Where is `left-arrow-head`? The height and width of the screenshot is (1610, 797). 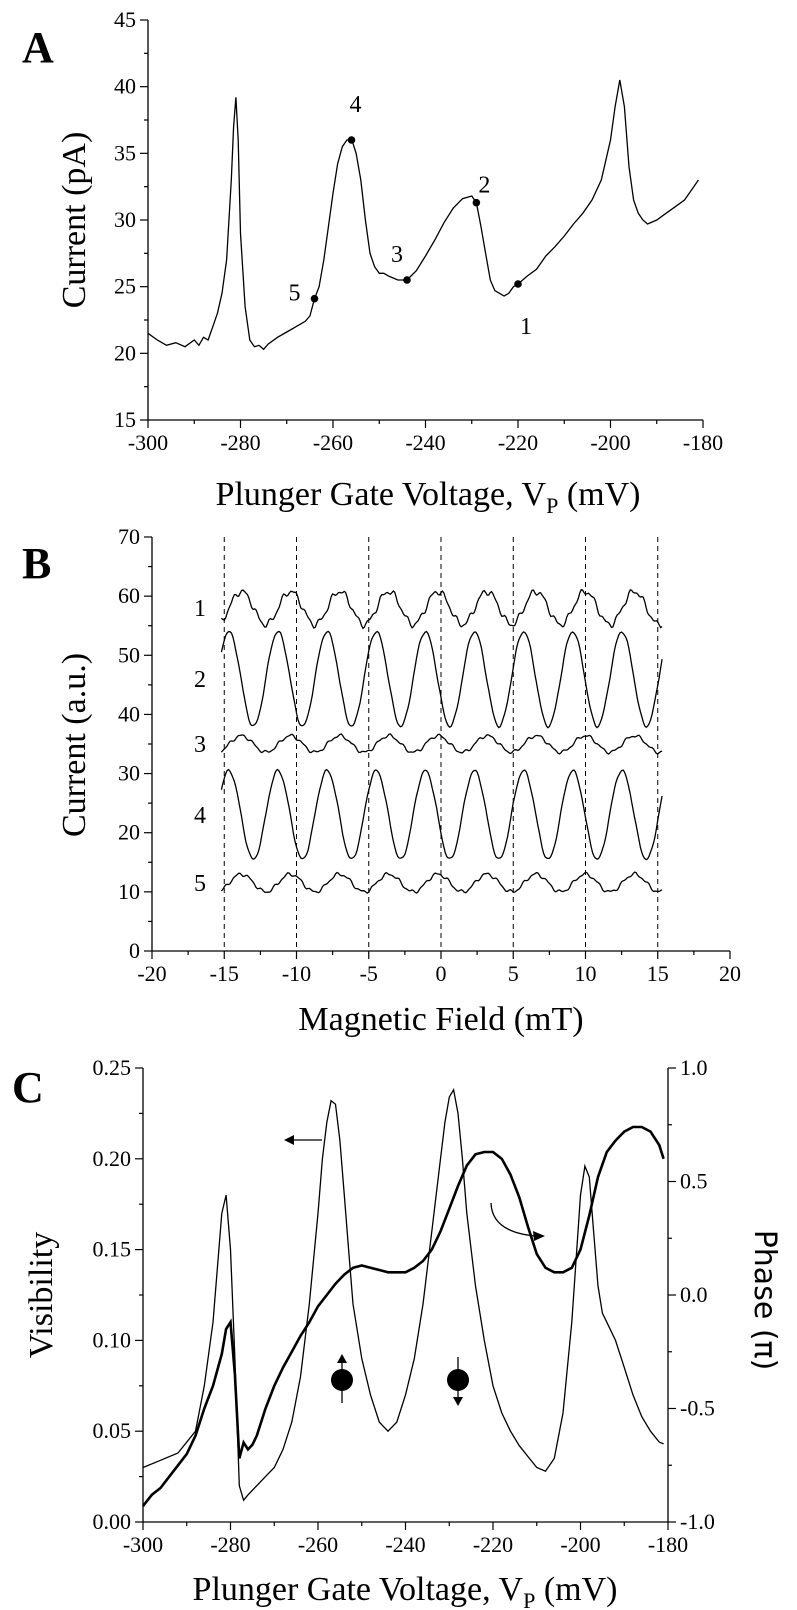 left-arrow-head is located at coordinates (289, 1140).